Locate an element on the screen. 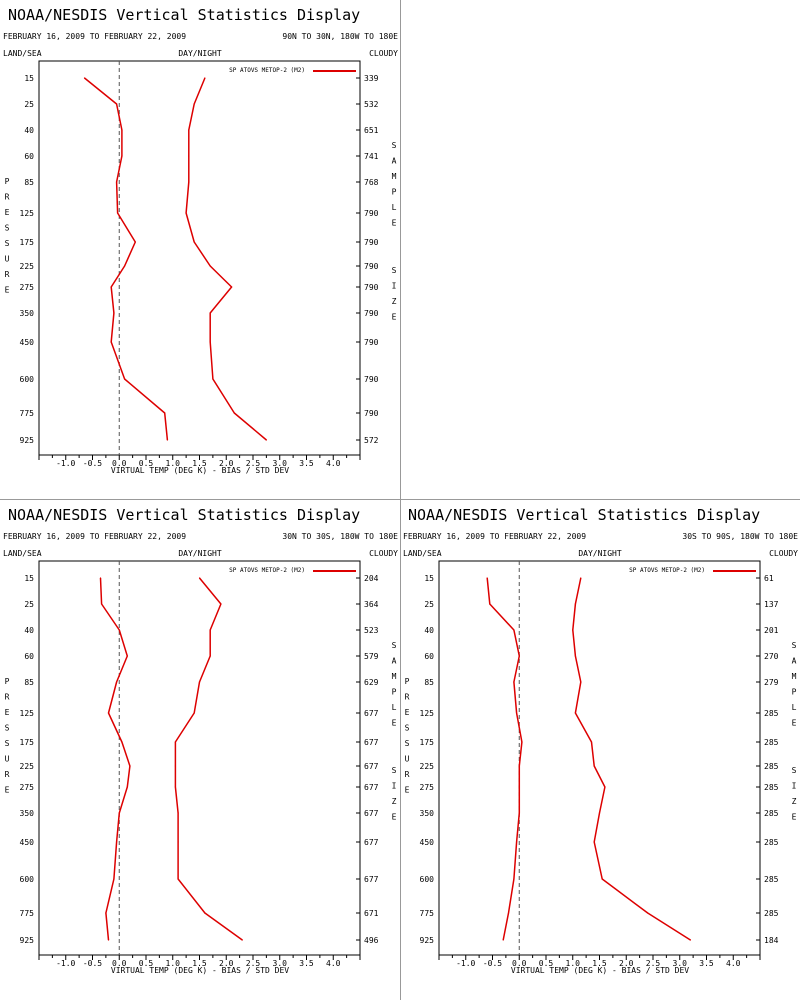 The image size is (800, 1000). x-tick-label: 0.5 is located at coordinates (146, 963).